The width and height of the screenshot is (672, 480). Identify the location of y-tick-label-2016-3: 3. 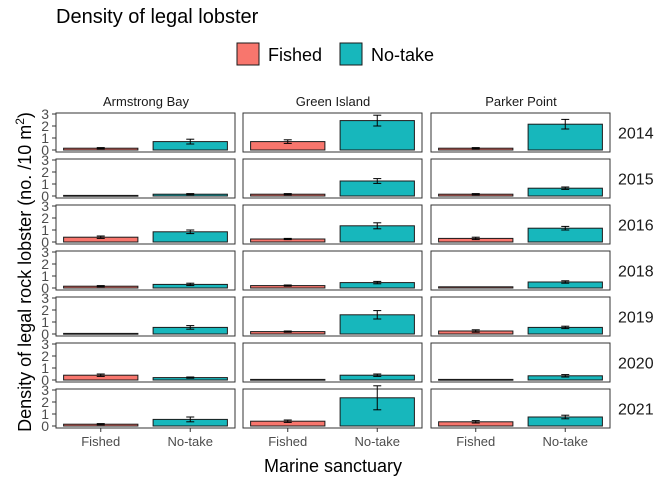
(45, 206).